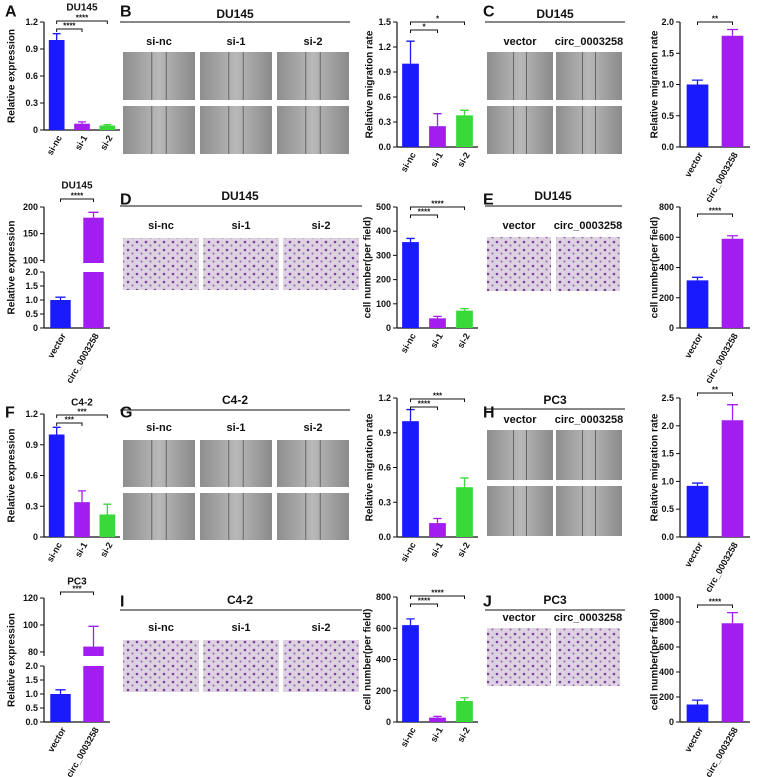 The height and width of the screenshot is (777, 777). I want to click on y-tick-label: 800, so click(383, 597).